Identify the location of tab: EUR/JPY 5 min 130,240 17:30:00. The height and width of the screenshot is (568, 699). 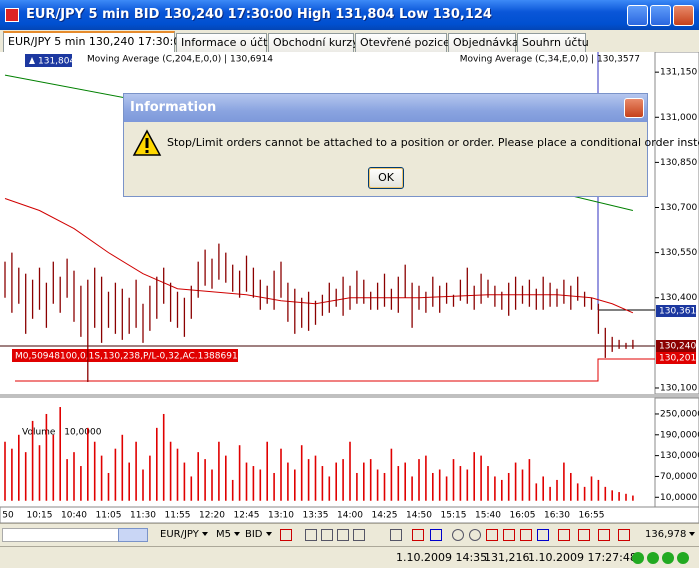
(95, 41).